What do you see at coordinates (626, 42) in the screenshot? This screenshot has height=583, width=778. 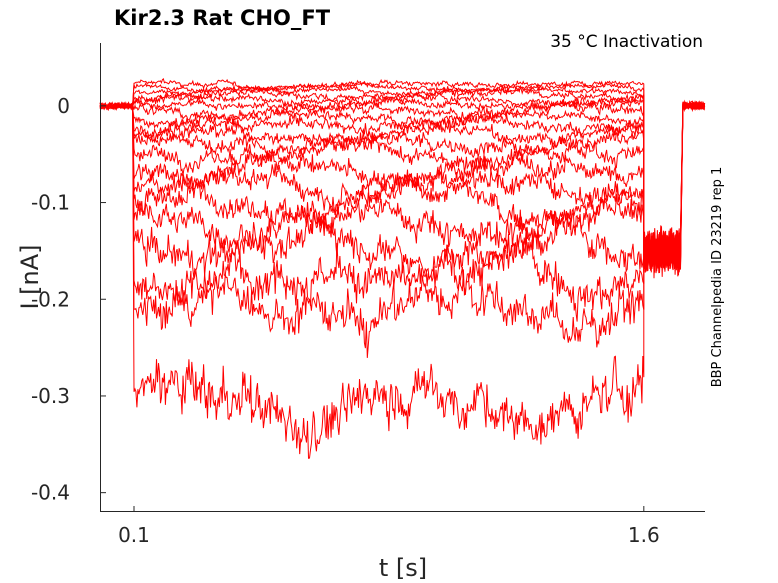 I see `chart-subtitle: 35 °C Inactivation` at bounding box center [626, 42].